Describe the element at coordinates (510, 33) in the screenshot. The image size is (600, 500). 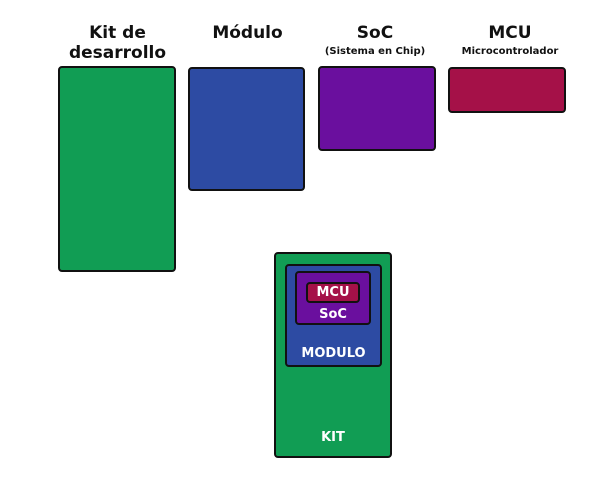
I see `mcu-heading-text: MCU` at that location.